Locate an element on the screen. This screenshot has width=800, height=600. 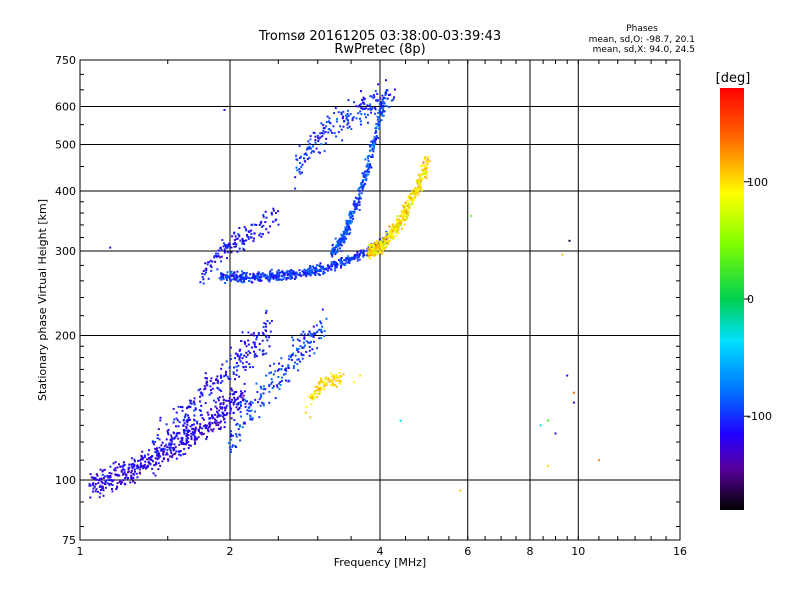
colorbar is located at coordinates (732, 299).